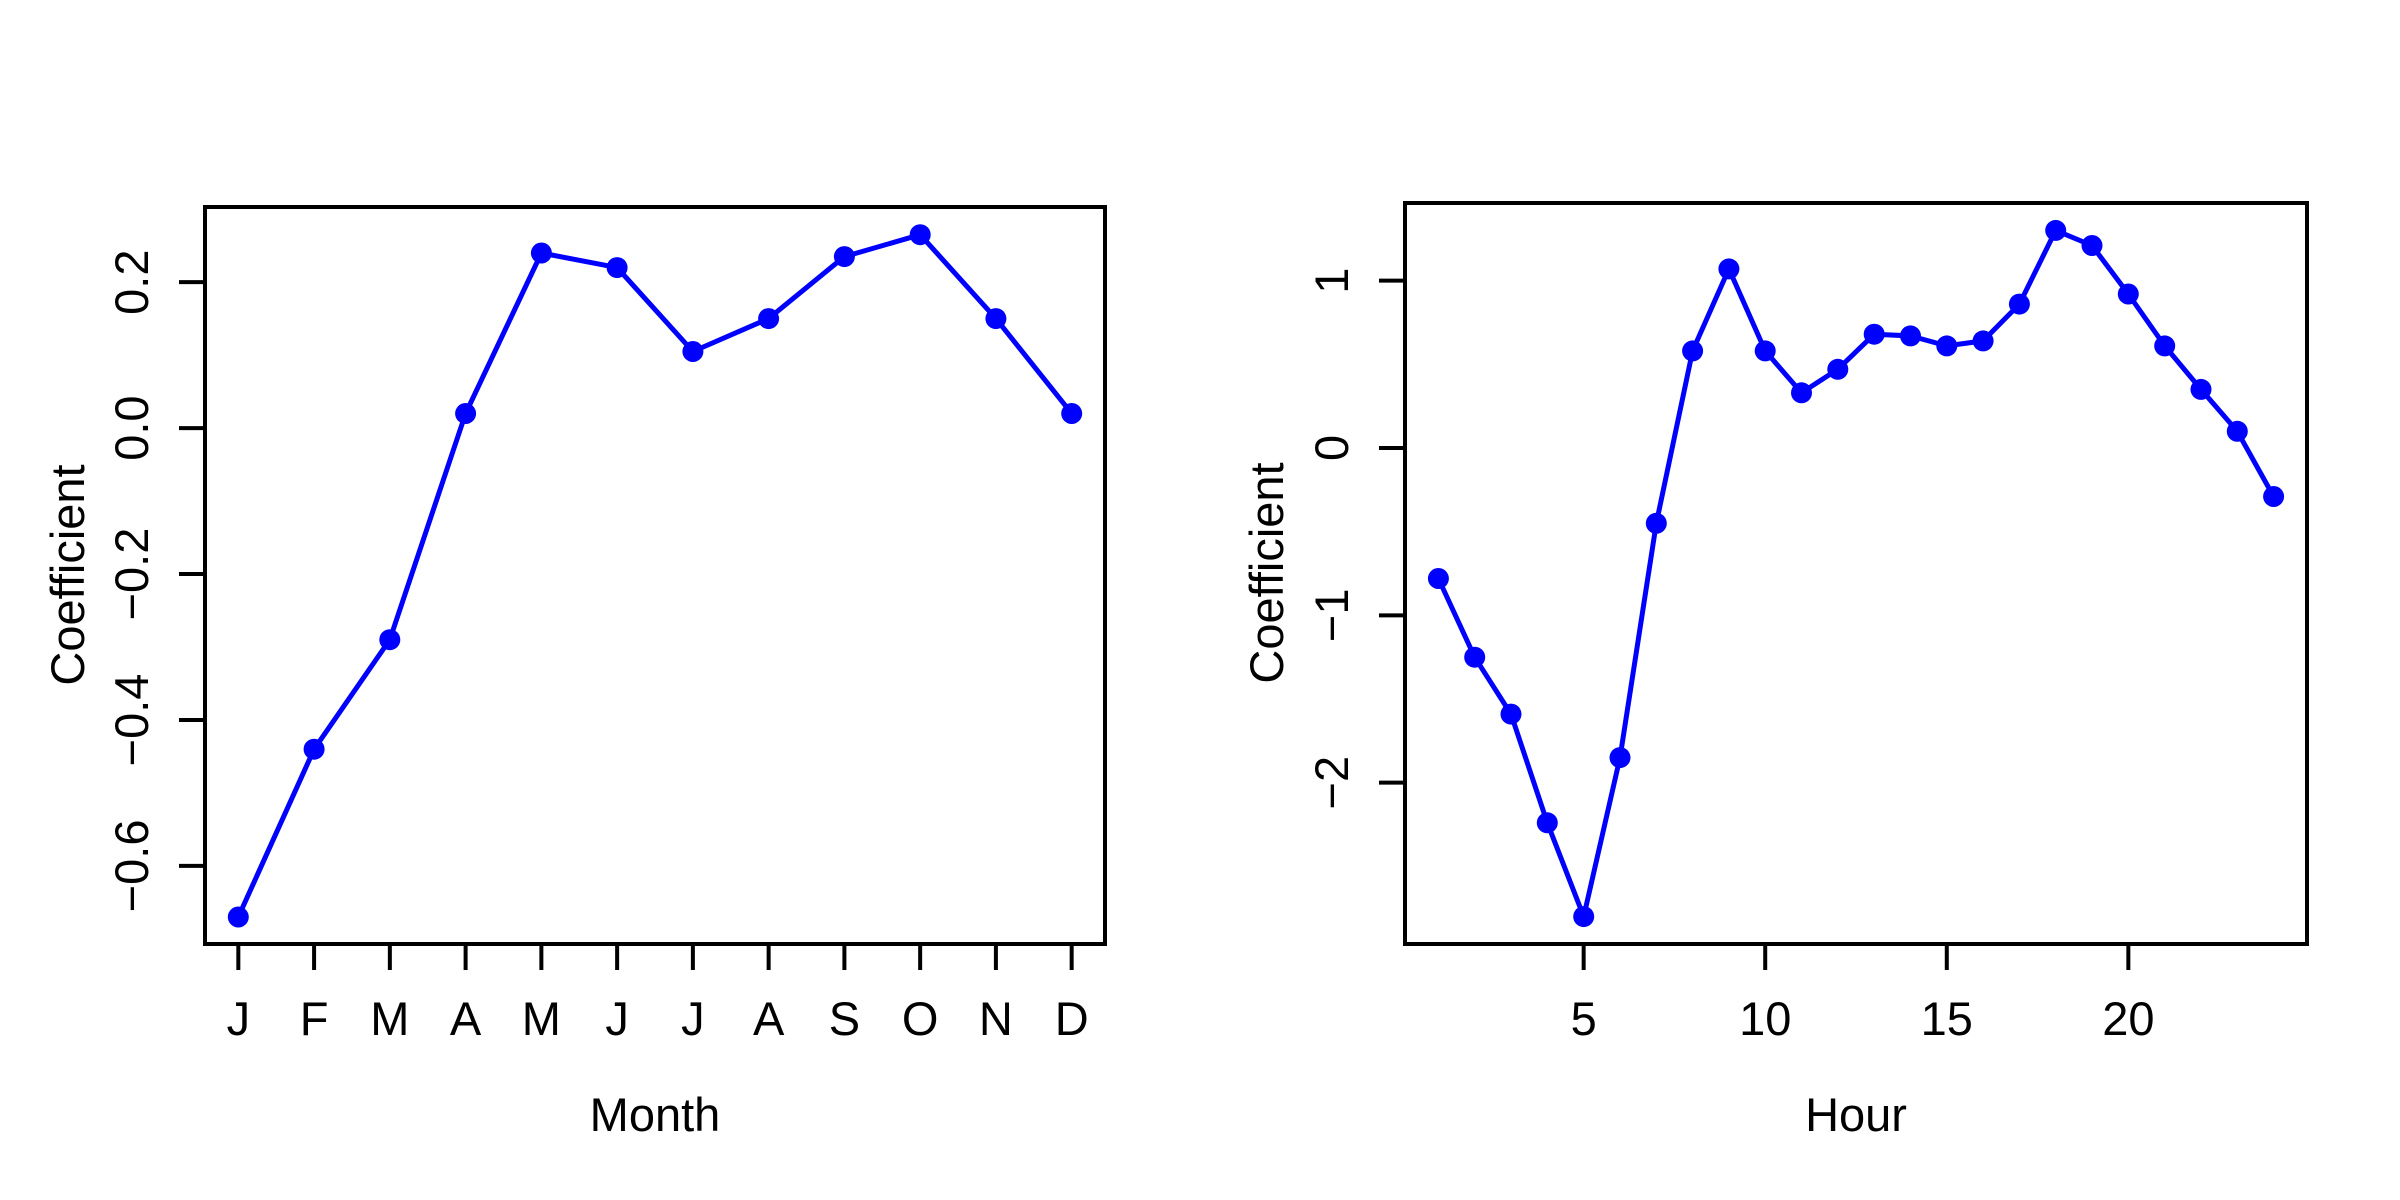  I want to click on y-tick-label: 0.0, so click(131, 427).